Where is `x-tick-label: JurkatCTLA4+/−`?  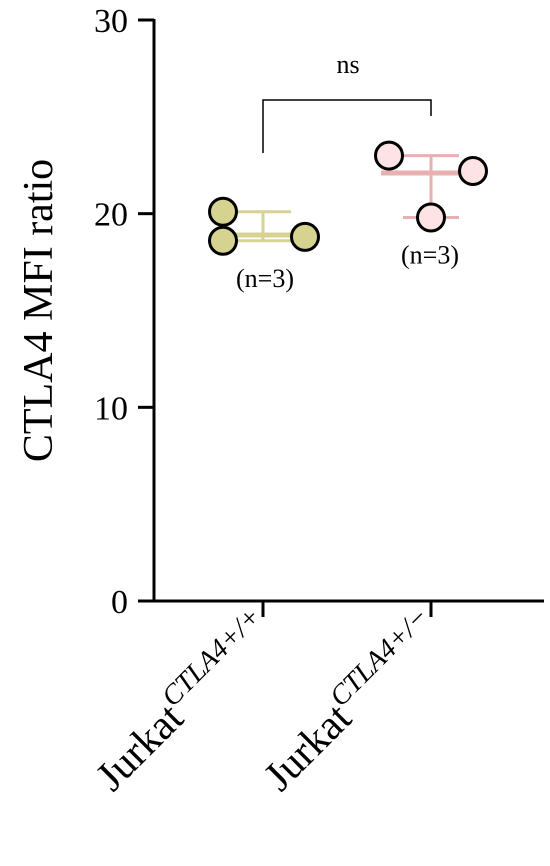
x-tick-label: JurkatCTLA4+/− is located at coordinates (350, 700).